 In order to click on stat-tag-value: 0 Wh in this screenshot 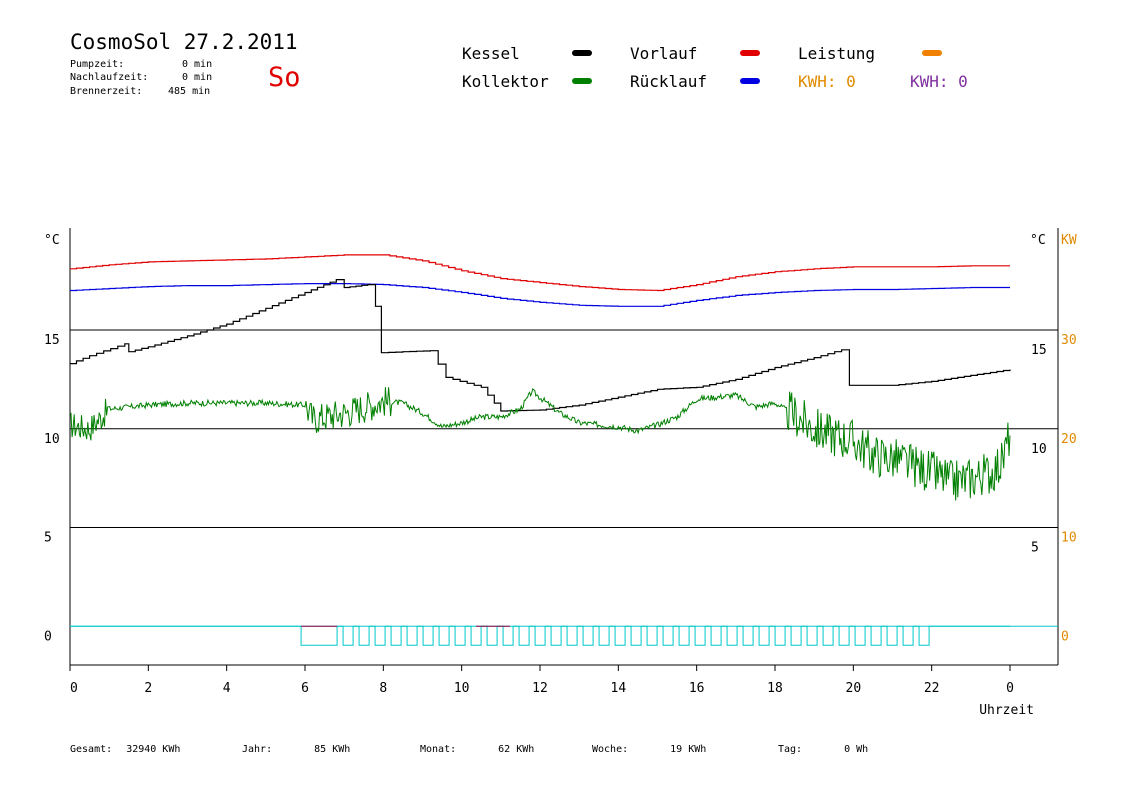, I will do `click(856, 749)`.